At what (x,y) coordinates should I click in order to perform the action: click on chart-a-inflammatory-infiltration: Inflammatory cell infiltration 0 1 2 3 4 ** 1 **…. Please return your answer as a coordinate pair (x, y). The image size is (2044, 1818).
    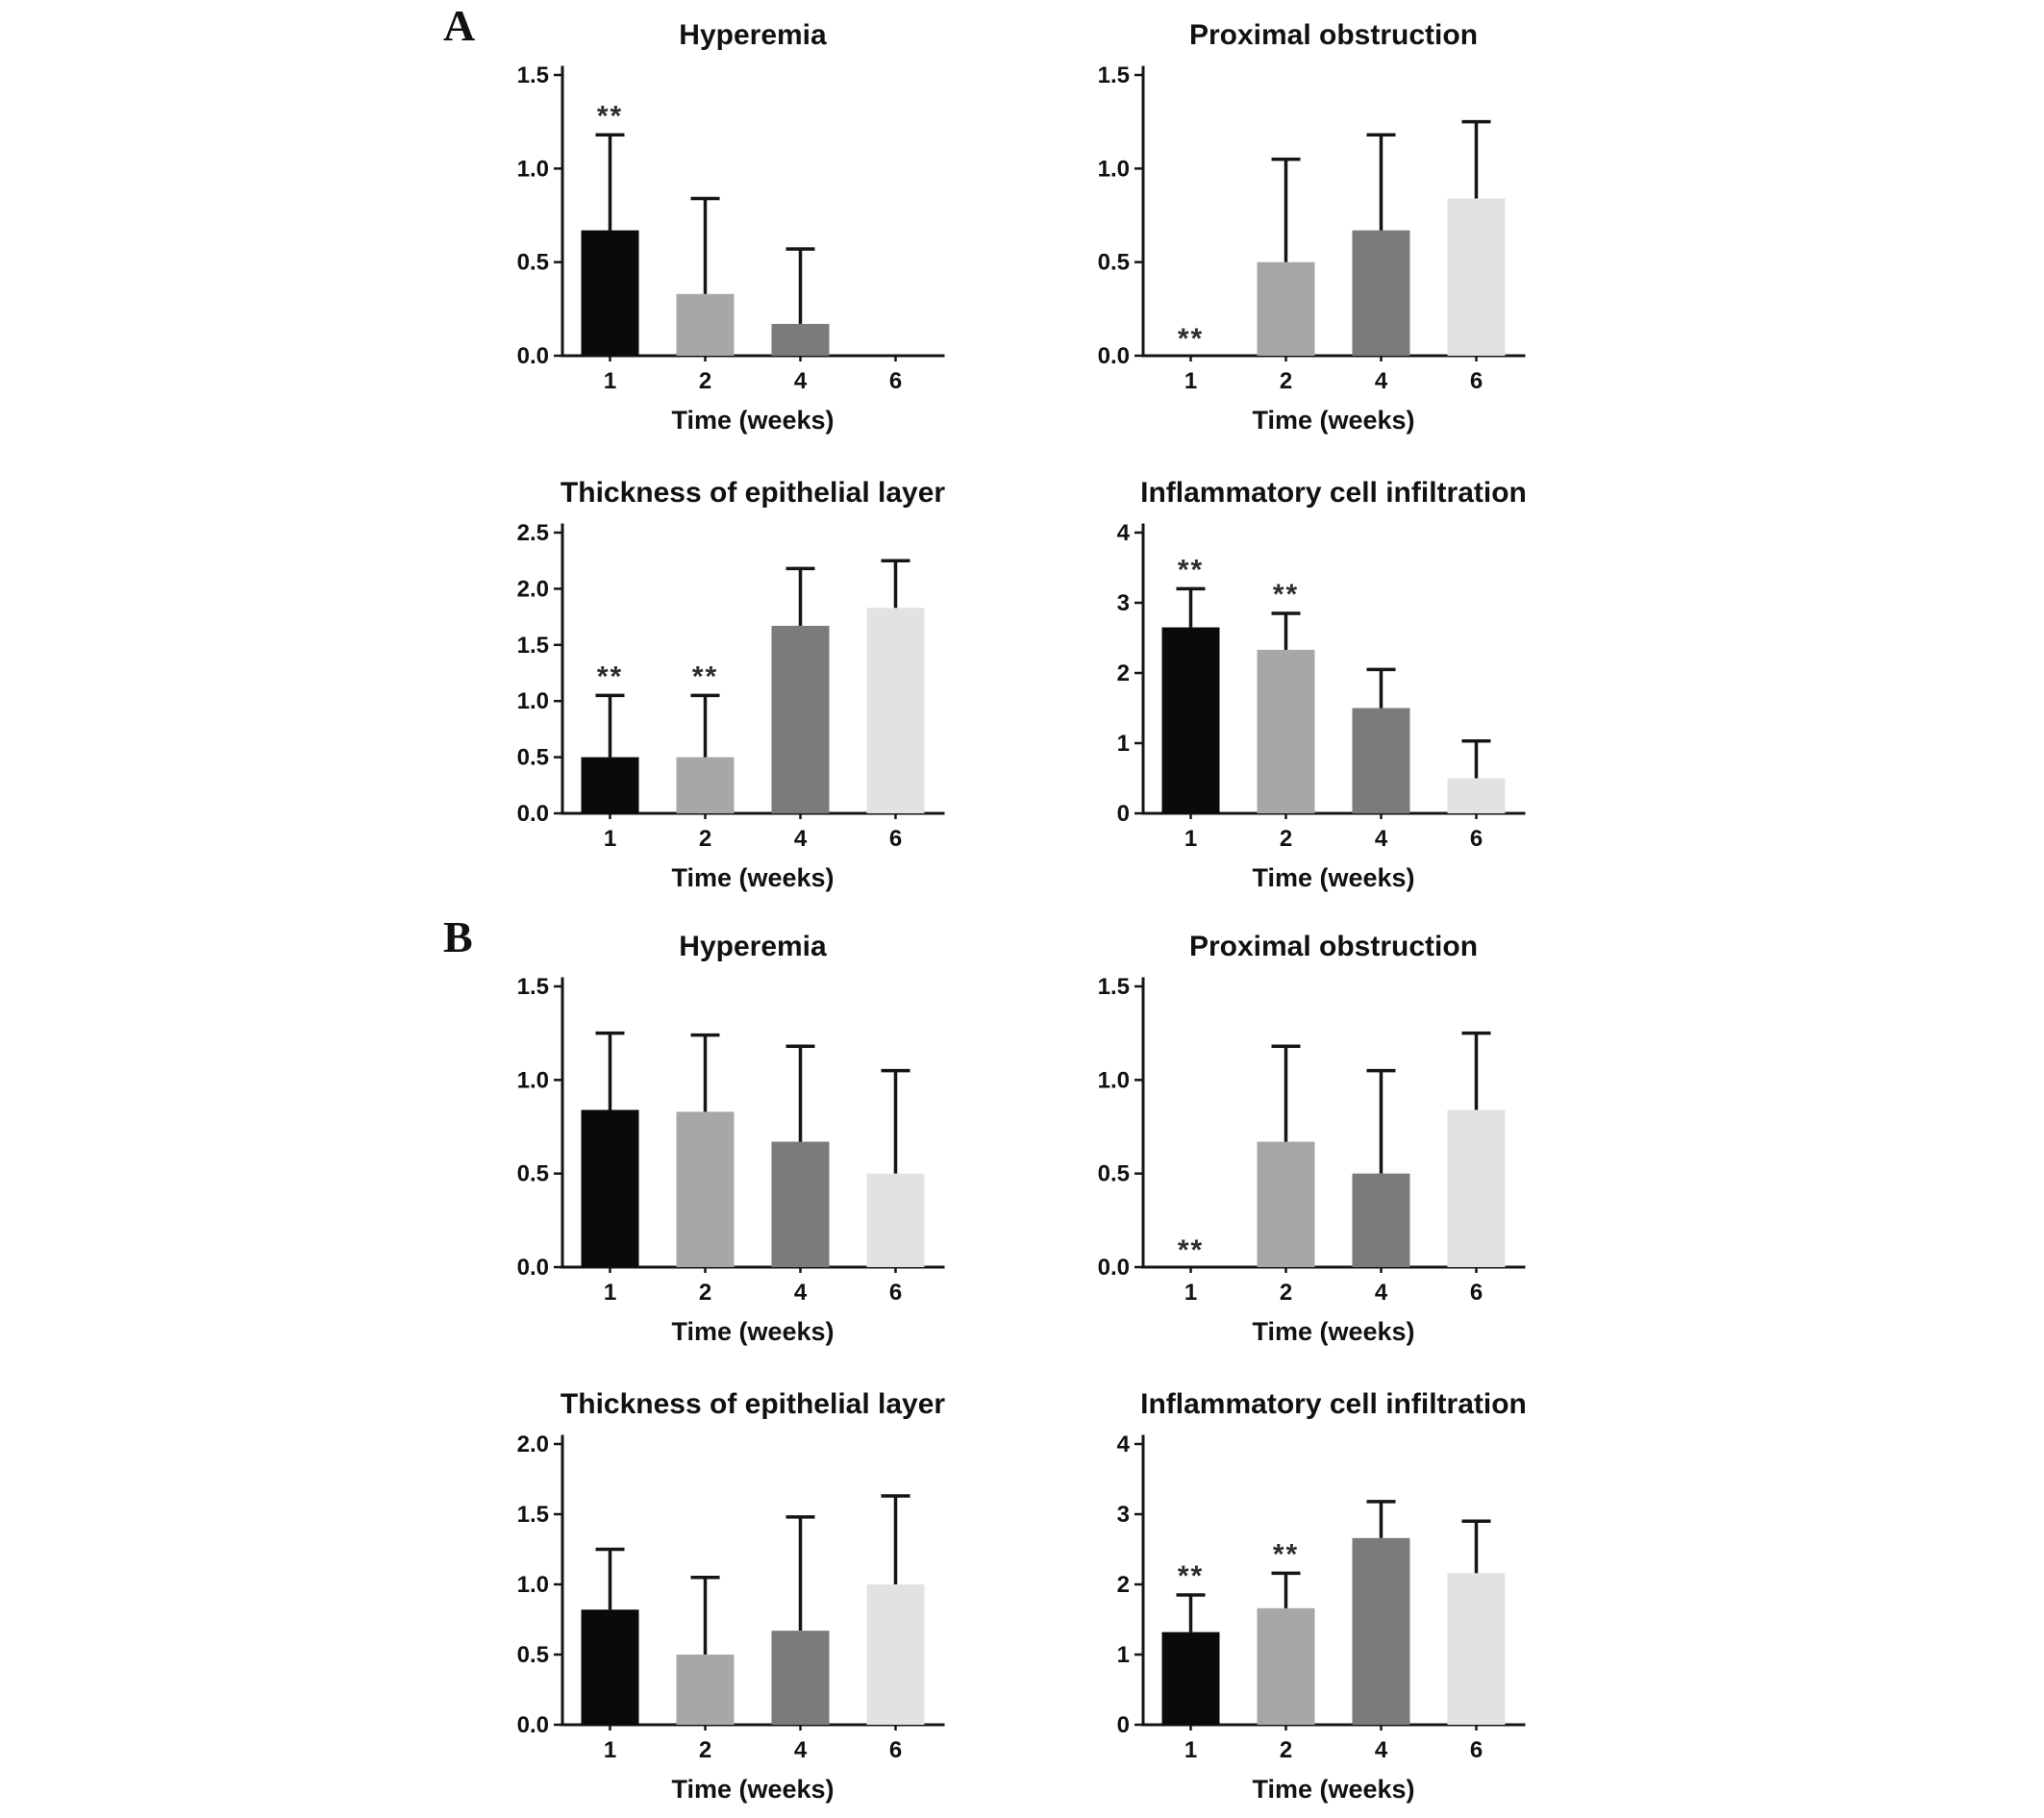
    Looking at the image, I should click on (1312, 683).